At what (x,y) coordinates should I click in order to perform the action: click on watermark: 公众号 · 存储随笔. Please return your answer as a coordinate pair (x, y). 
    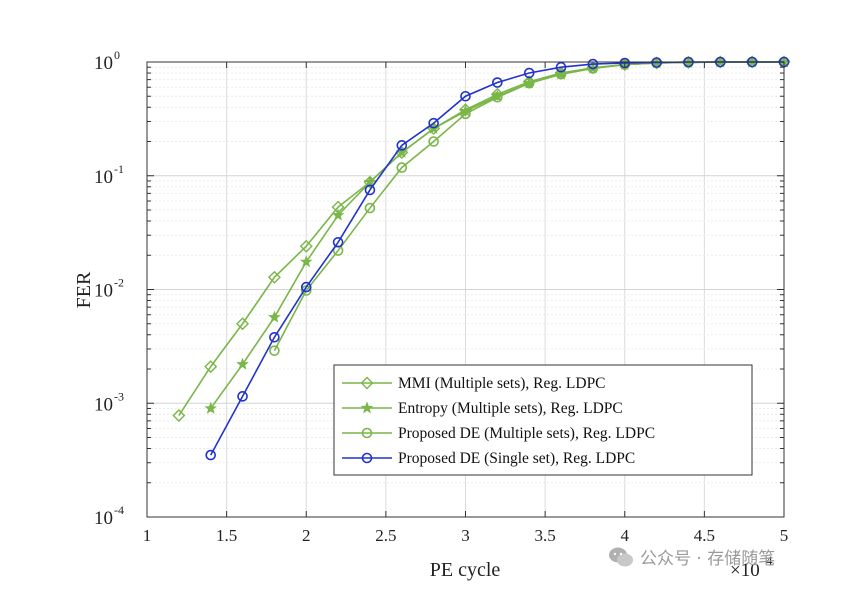
    Looking at the image, I should click on (691, 556).